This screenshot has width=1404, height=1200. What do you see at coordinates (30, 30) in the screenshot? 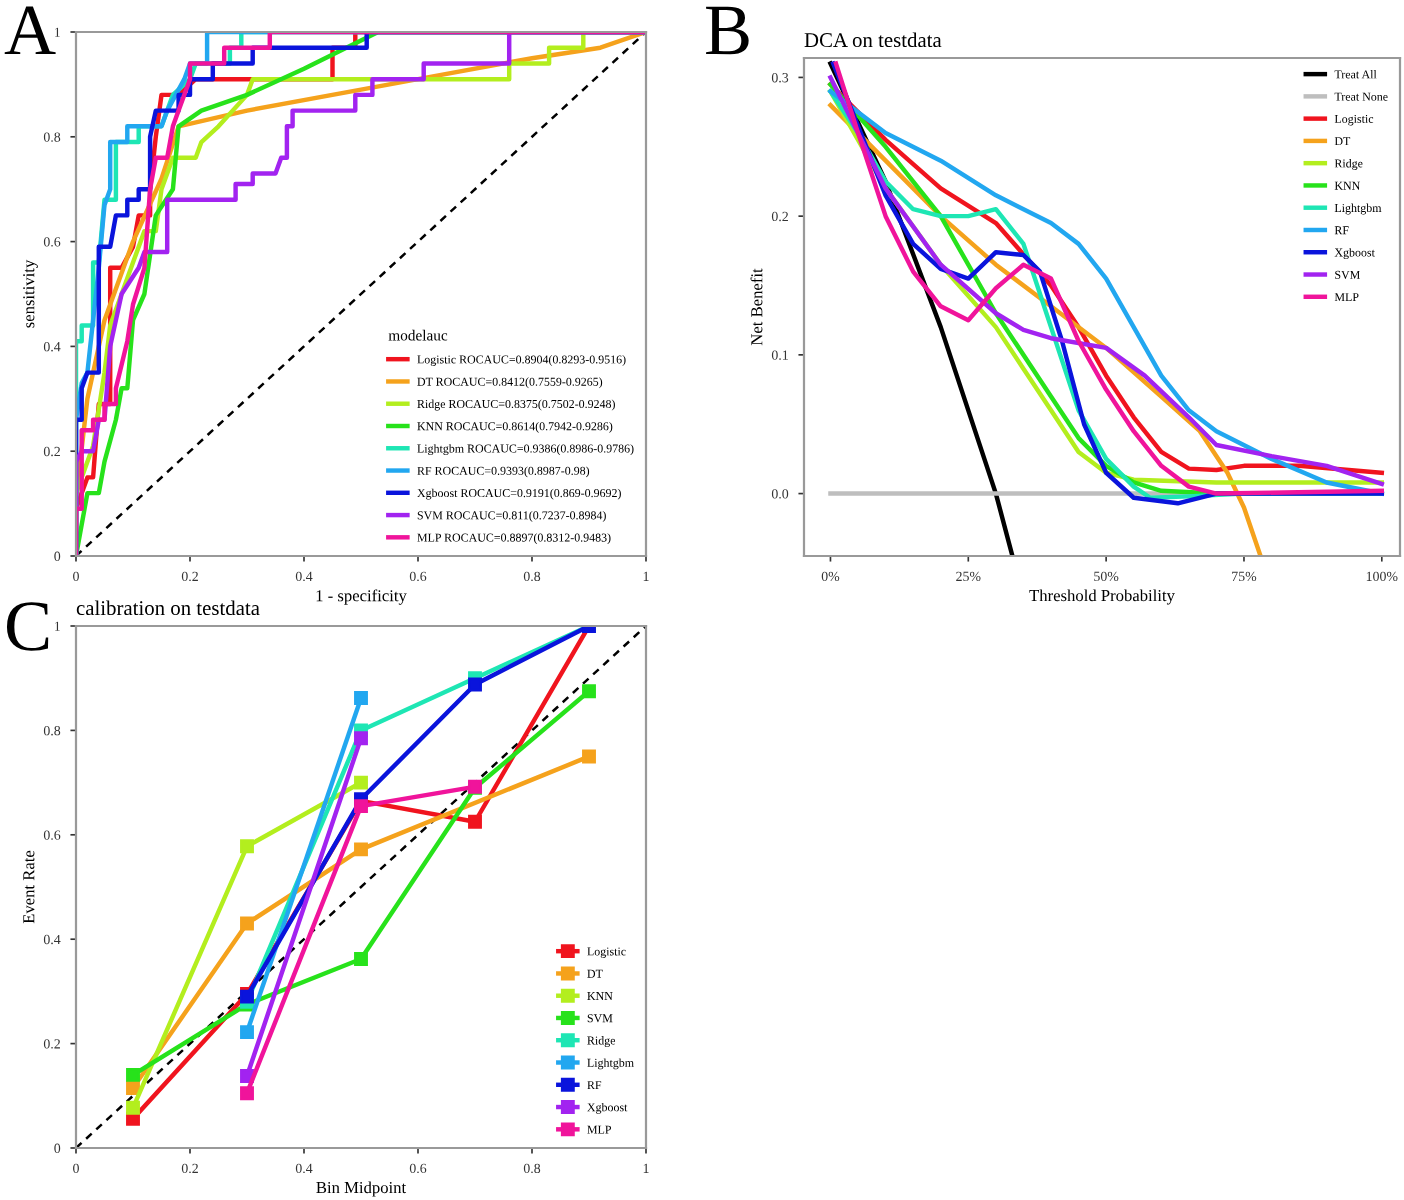
I see `text: A` at bounding box center [30, 30].